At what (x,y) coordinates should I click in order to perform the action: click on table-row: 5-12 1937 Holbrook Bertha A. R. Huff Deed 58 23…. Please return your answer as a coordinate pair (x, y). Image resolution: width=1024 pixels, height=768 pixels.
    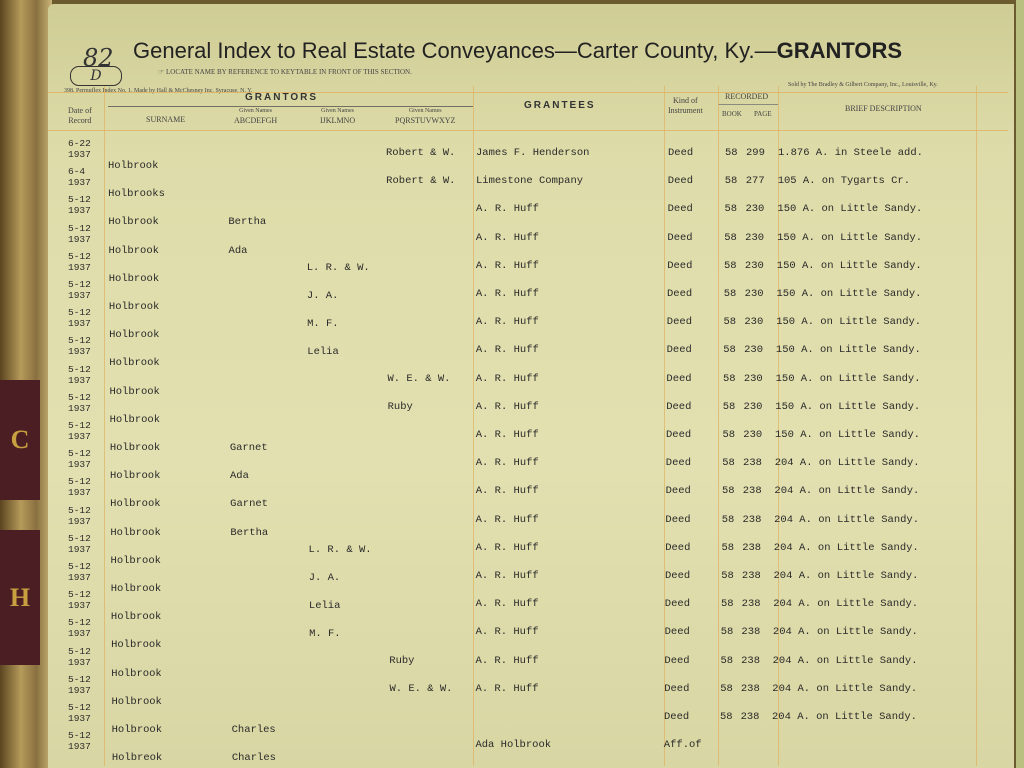
    Looking at the image, I should click on (518, 522).